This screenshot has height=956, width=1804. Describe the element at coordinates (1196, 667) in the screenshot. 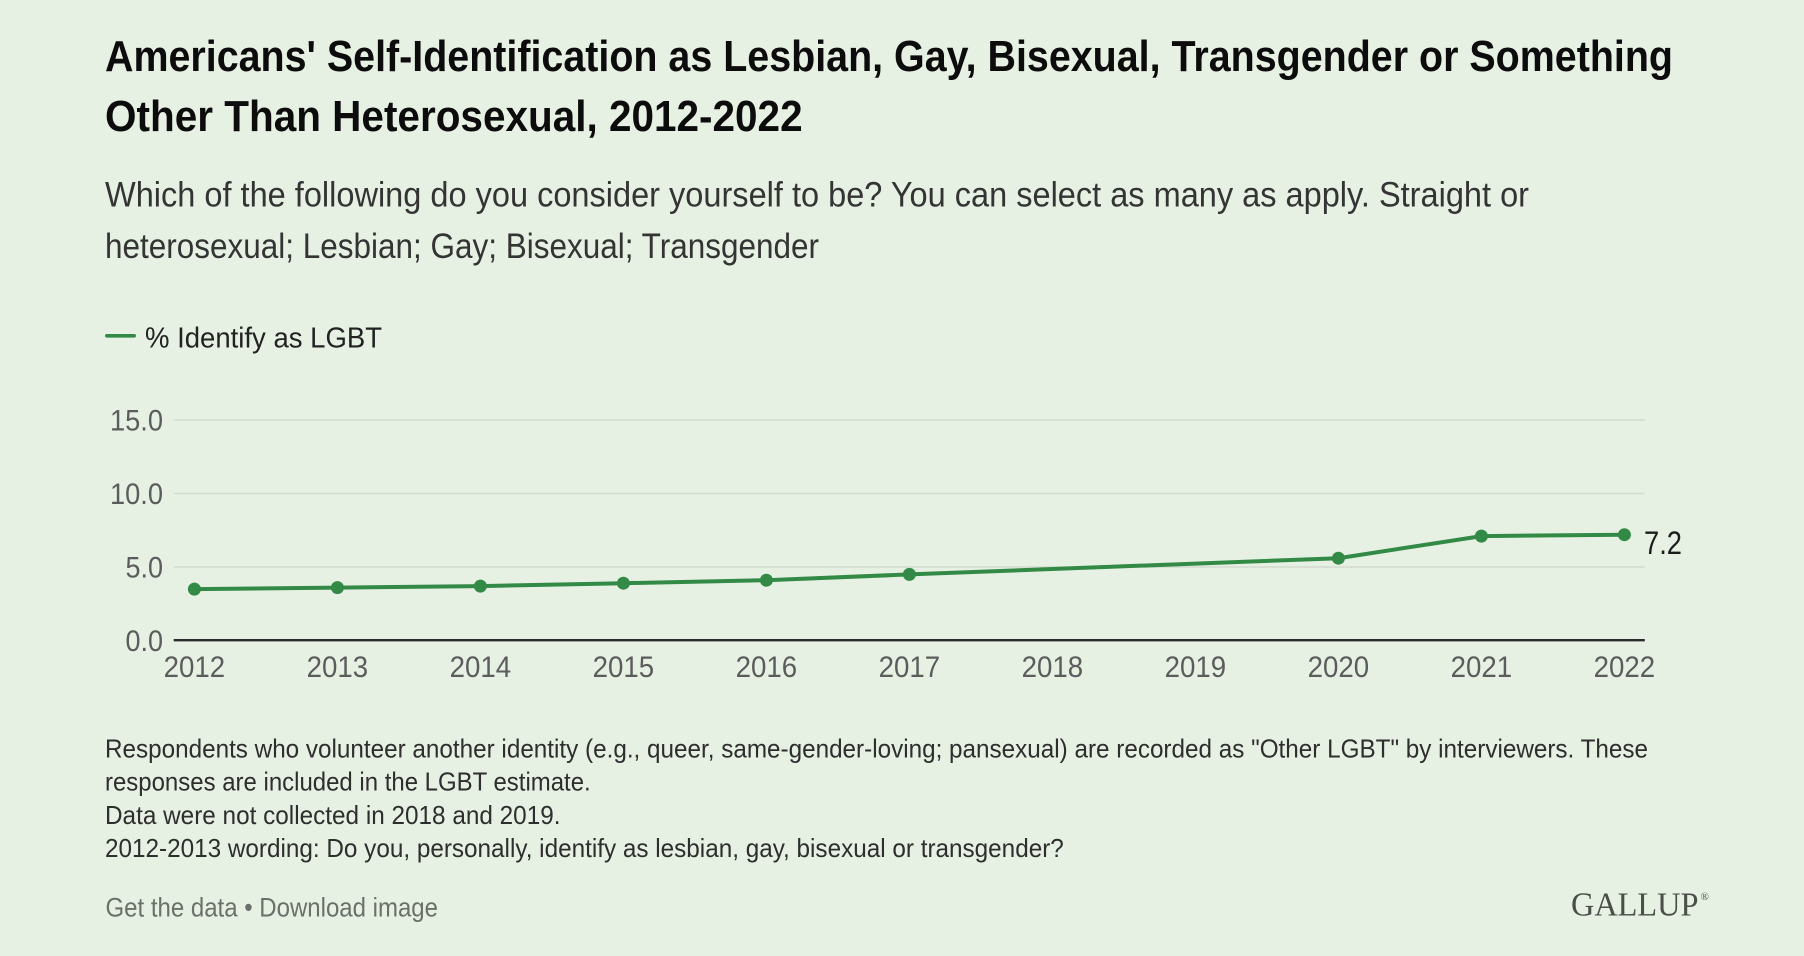

I see `svg-text: 2019` at that location.